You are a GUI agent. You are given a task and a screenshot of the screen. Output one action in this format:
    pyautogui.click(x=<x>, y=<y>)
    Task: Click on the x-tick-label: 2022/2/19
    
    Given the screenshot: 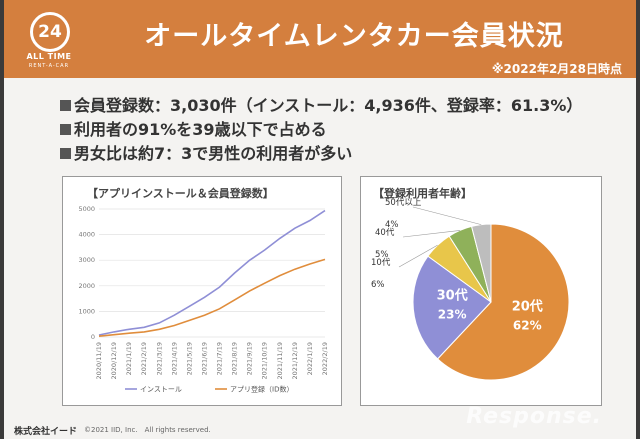 What is the action you would take?
    pyautogui.click(x=325, y=358)
    